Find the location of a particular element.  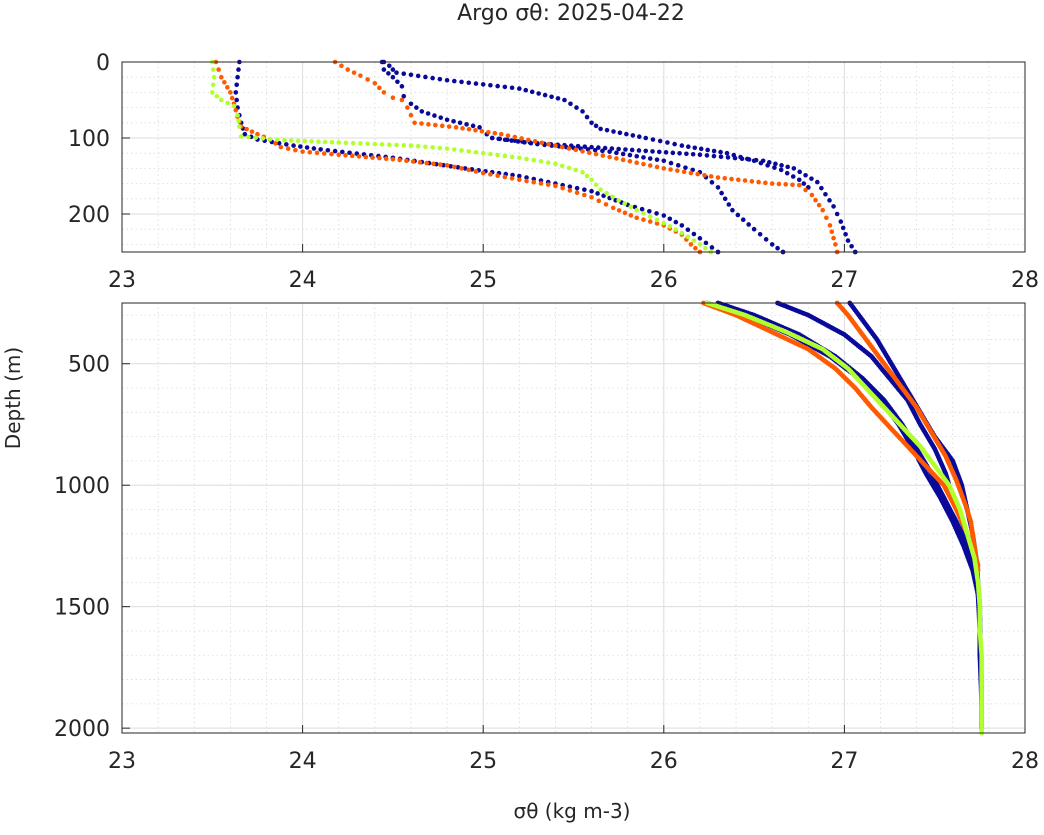

chart-title: Argo σθ: 2025-04-22 is located at coordinates (571, 13).